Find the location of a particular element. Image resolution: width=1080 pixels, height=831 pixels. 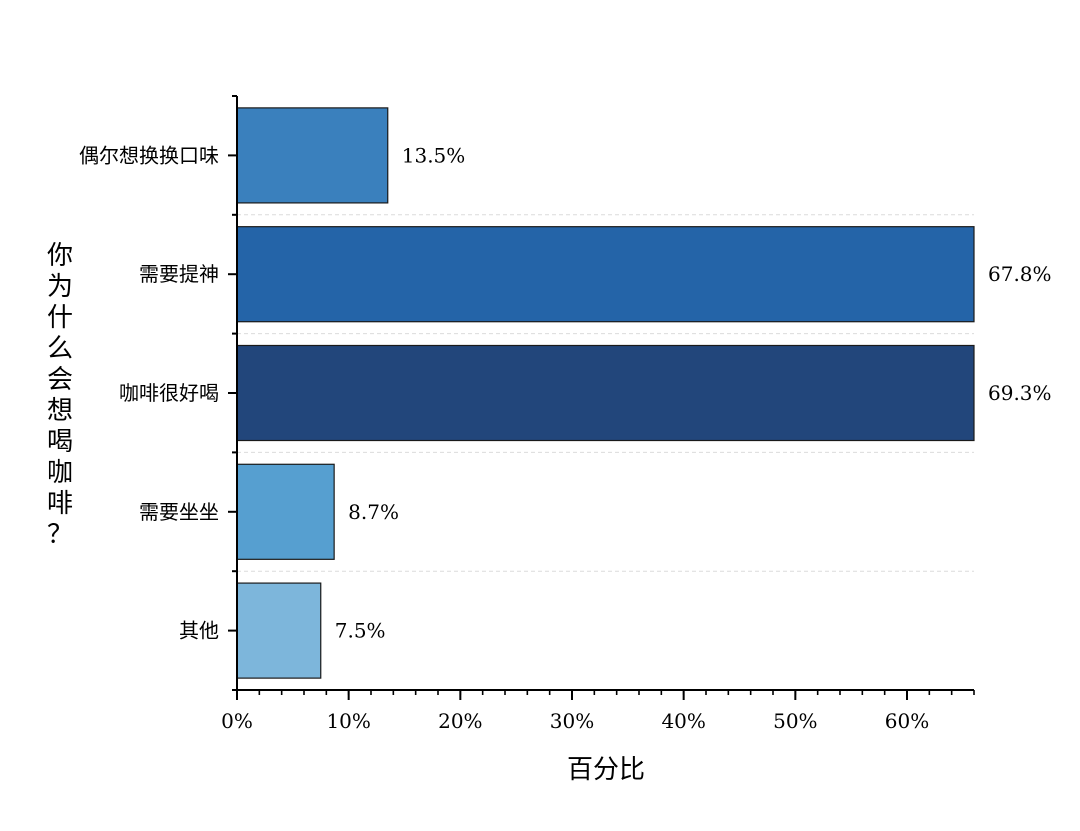

data-label: 7.5% is located at coordinates (360, 631).